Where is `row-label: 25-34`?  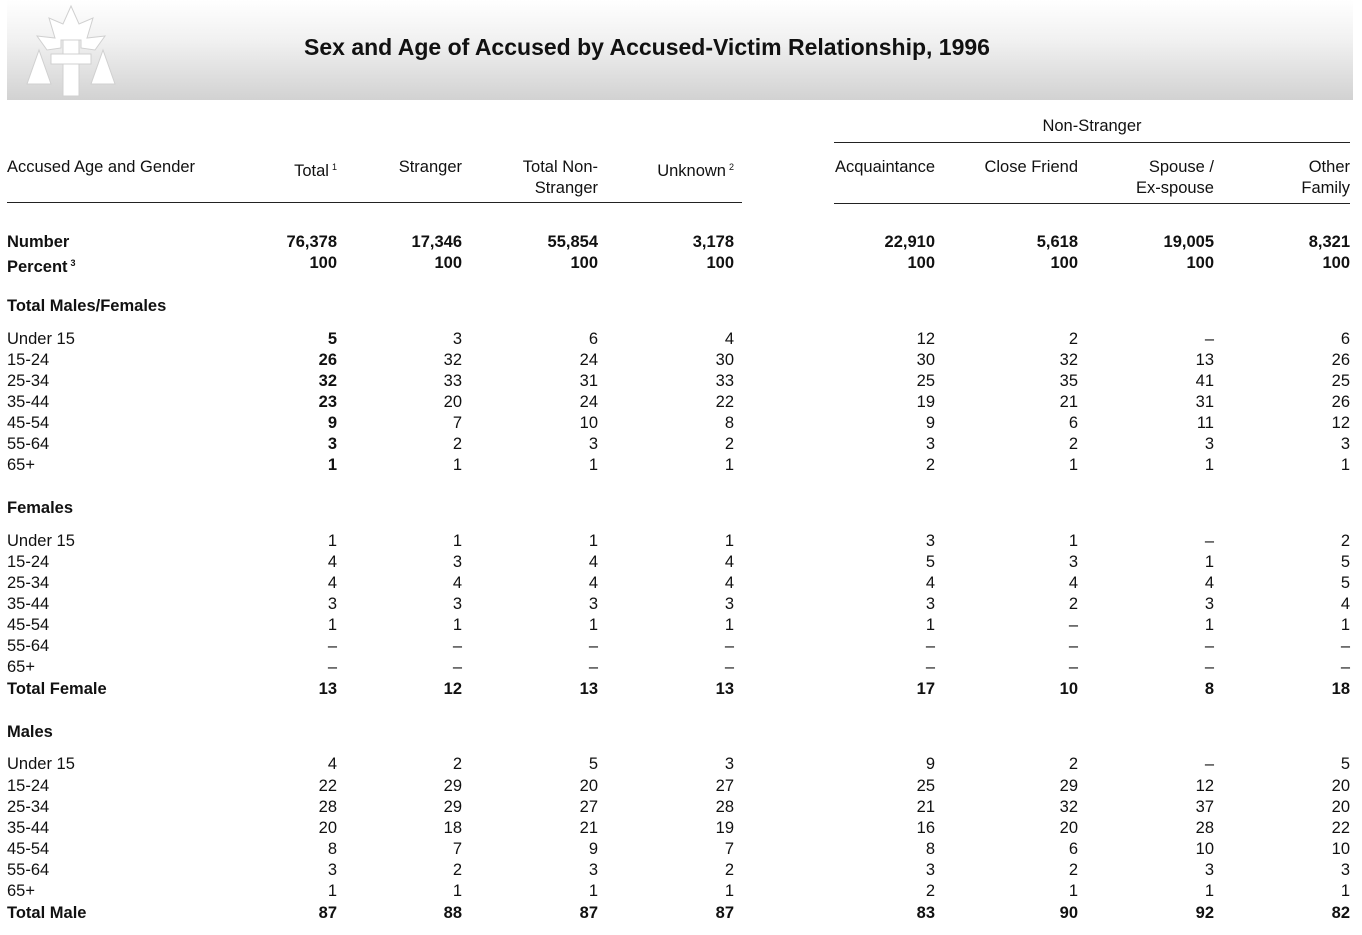
row-label: 25-34 is located at coordinates (137, 381).